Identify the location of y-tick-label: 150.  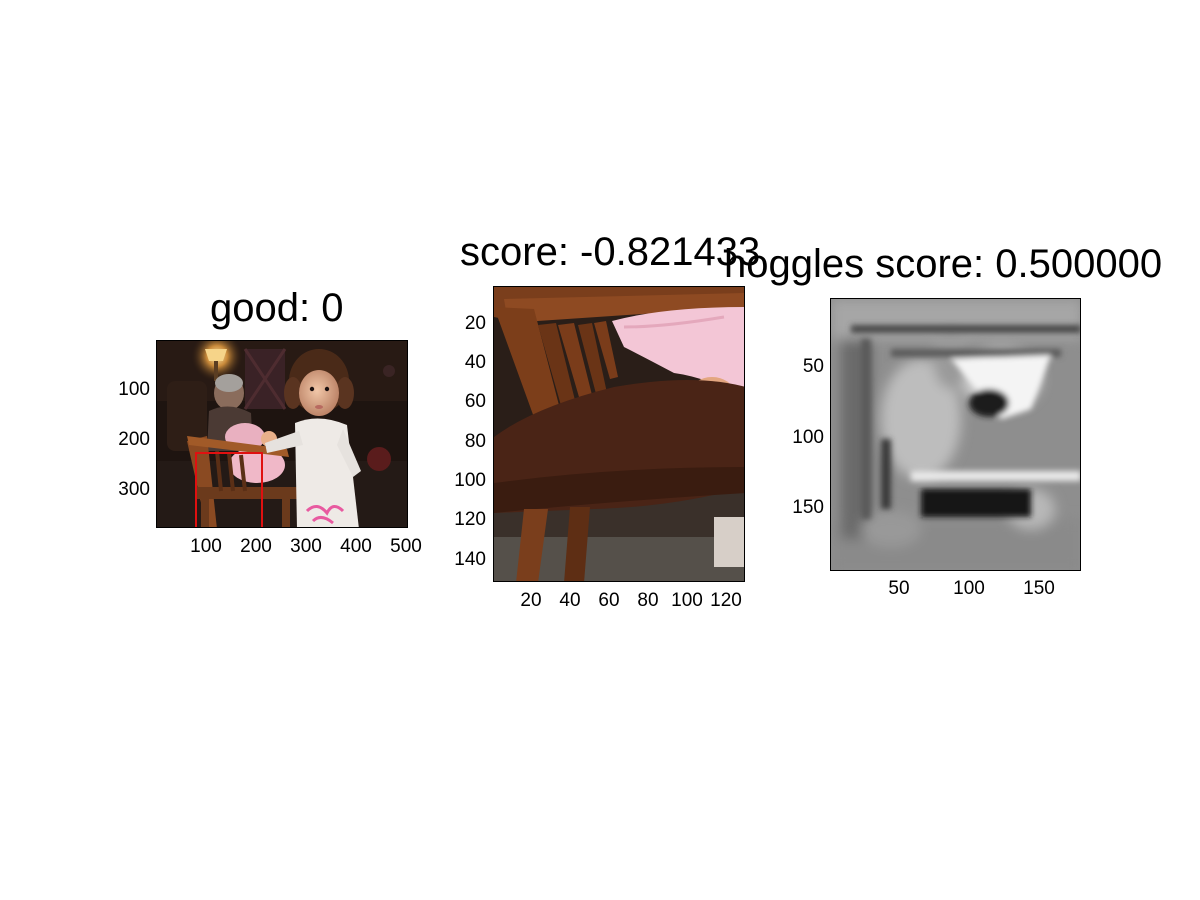
(808, 507).